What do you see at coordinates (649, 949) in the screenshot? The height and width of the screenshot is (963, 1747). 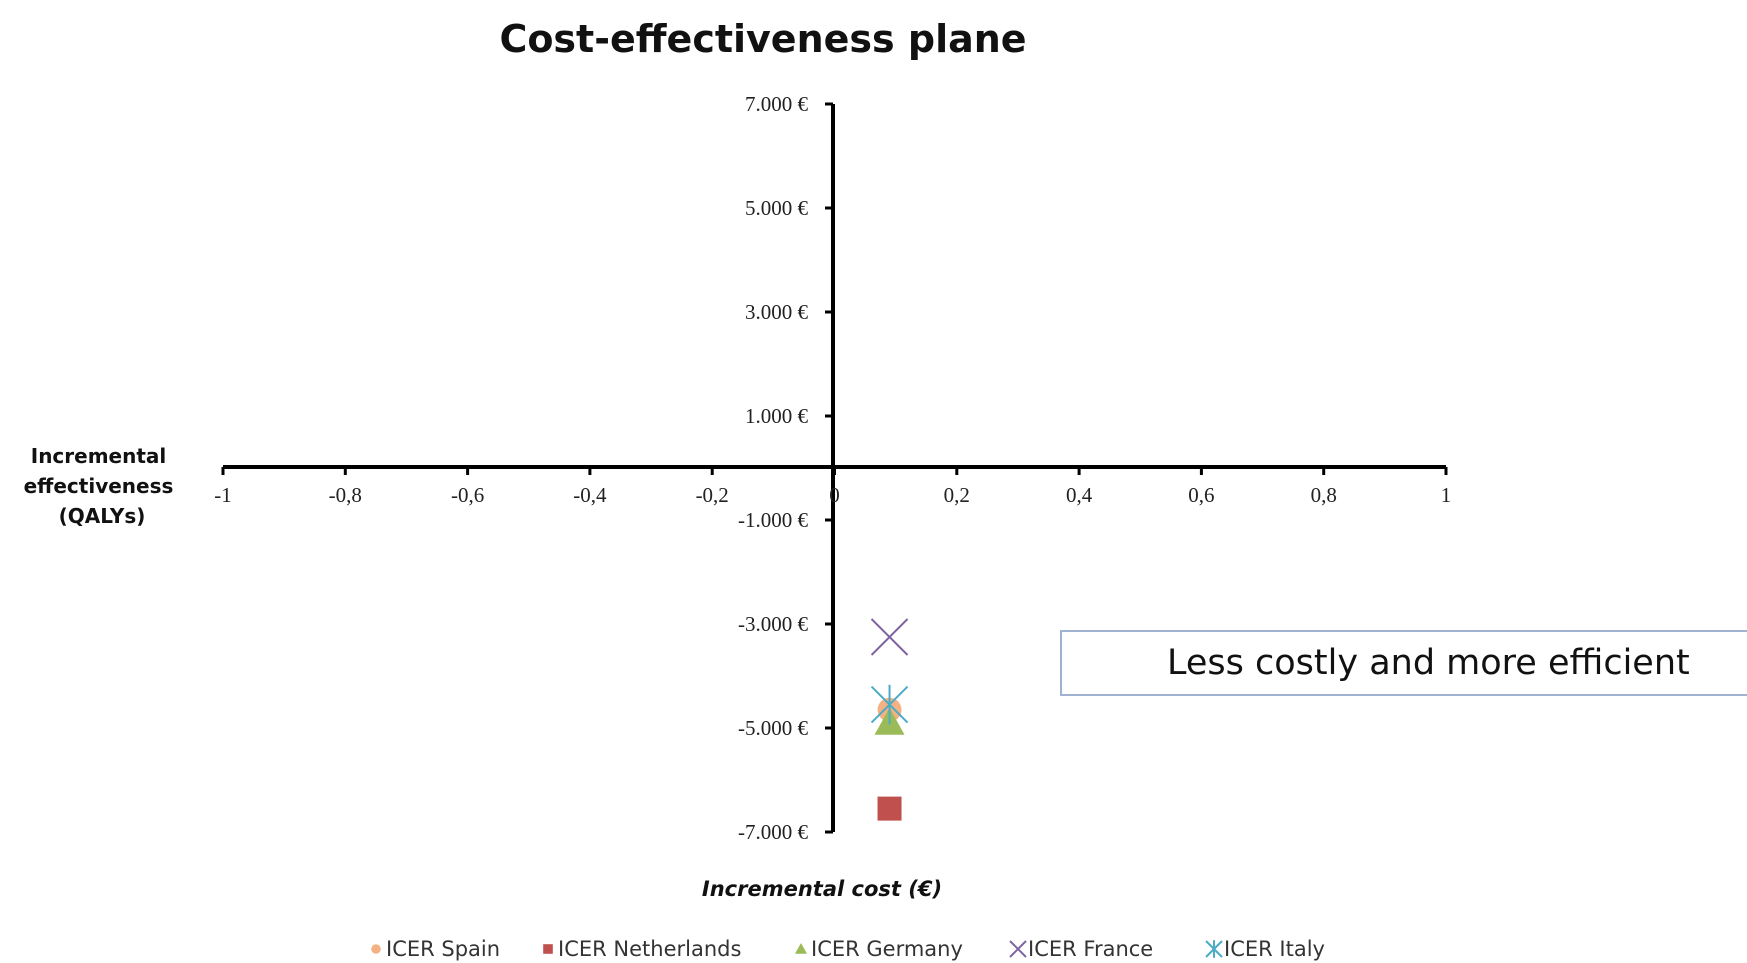 I see `legend-label: ICER Netherlands` at bounding box center [649, 949].